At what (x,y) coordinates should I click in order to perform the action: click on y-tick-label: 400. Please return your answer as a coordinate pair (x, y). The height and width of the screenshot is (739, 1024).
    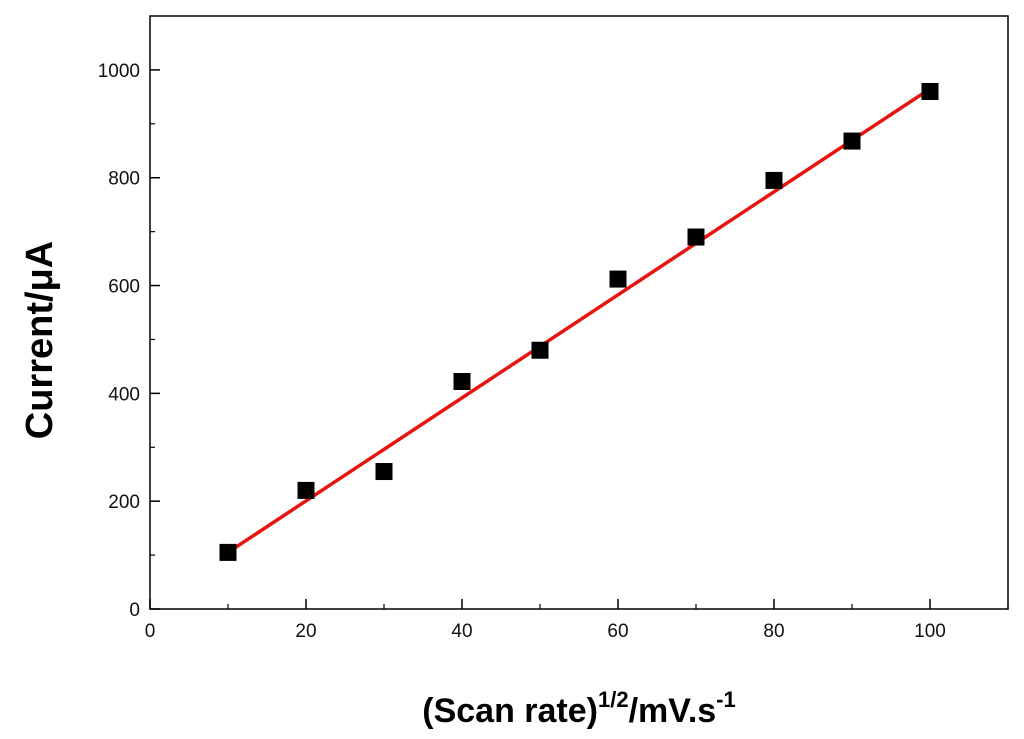
    Looking at the image, I should click on (124, 394).